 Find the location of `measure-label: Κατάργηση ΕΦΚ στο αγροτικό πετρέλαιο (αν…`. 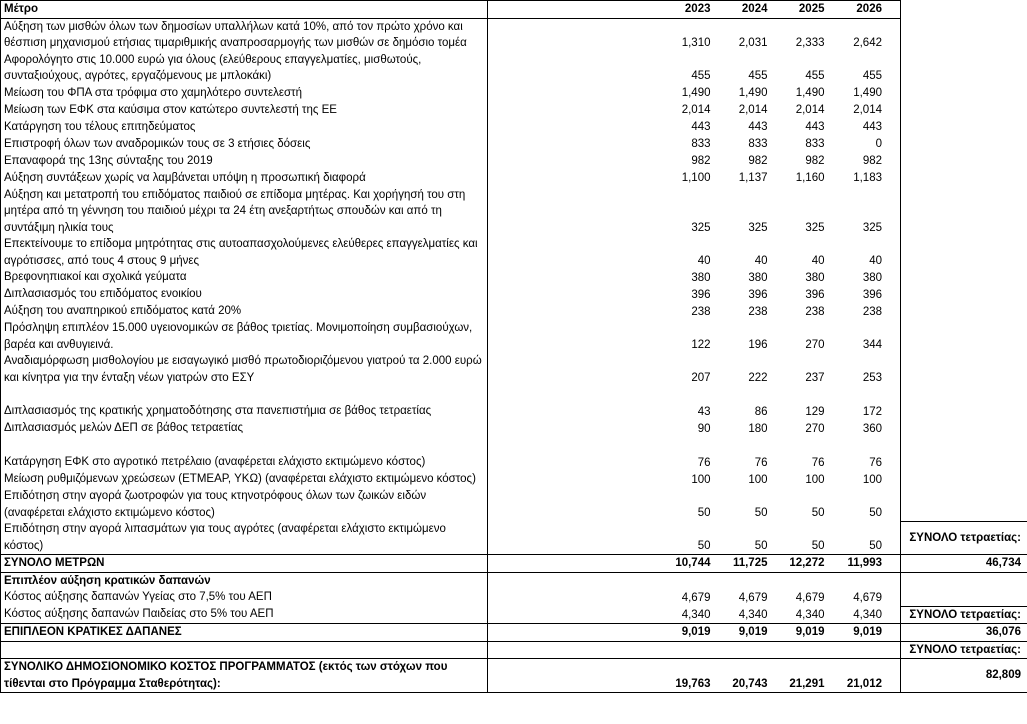

measure-label: Κατάργηση ΕΦΚ στο αγροτικό πετρέλαιο (αν… is located at coordinates (244, 462).